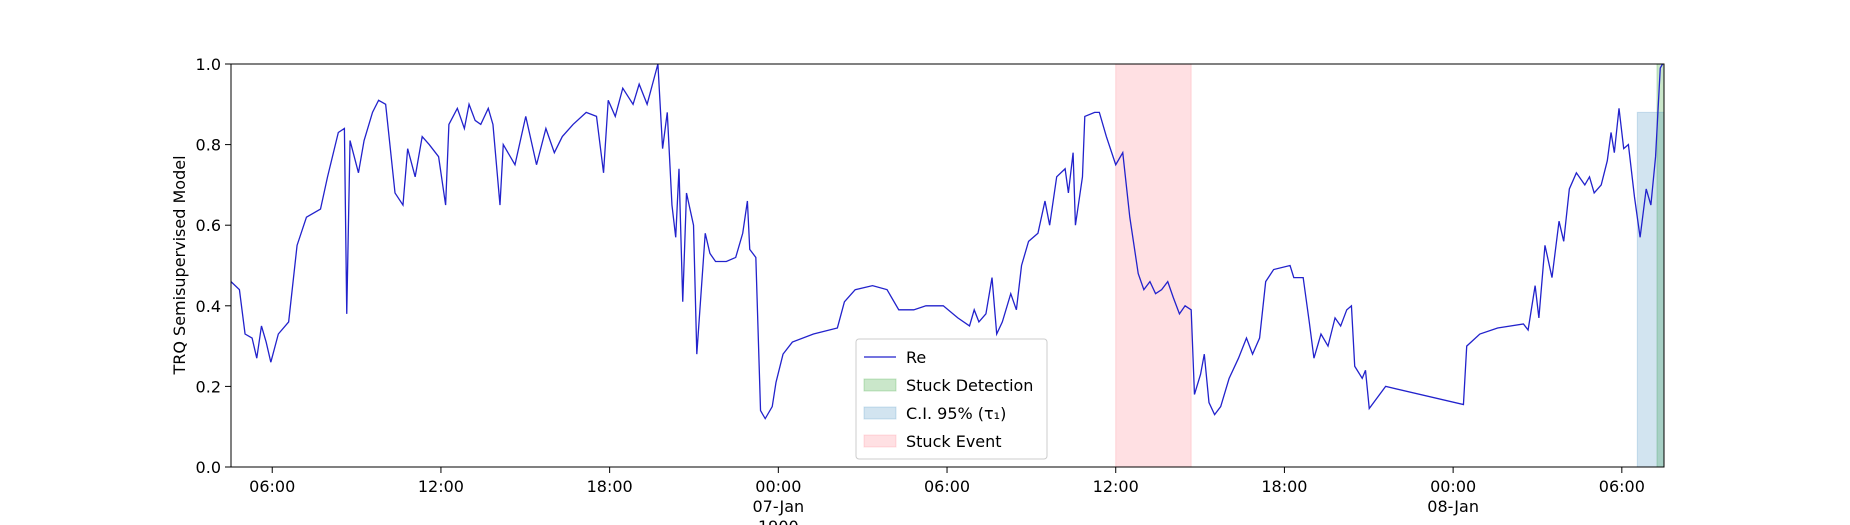  Describe the element at coordinates (208, 225) in the screenshot. I see `y-tick-label: 0.6` at that location.